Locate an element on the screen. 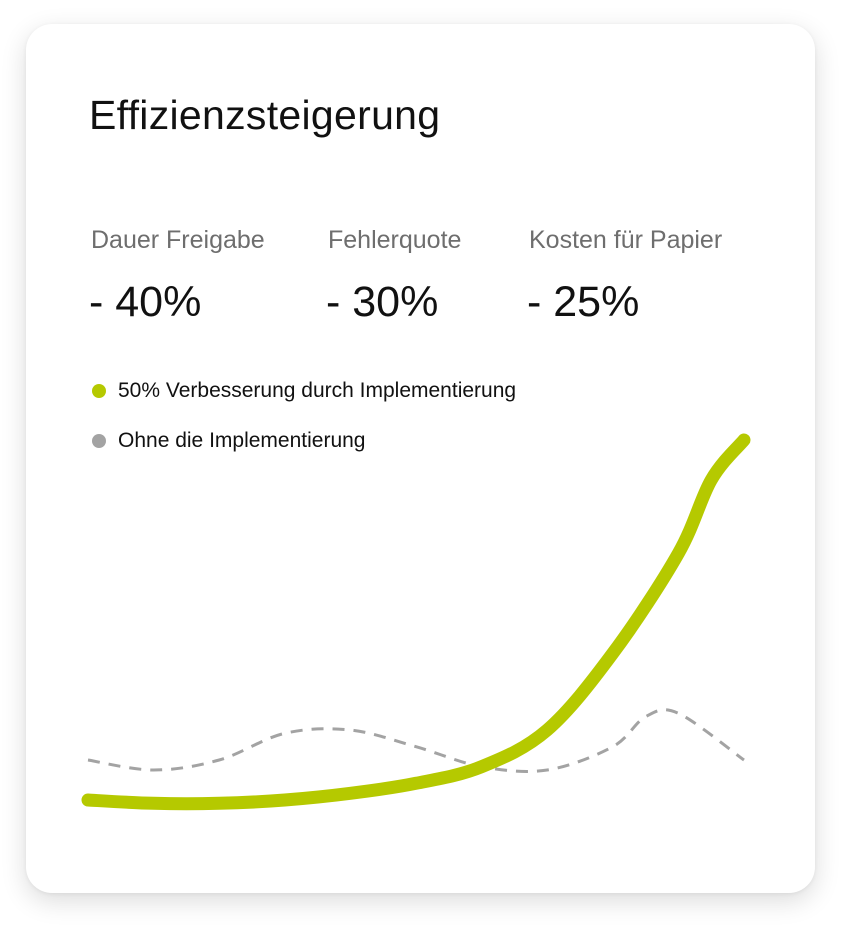 The height and width of the screenshot is (946, 842). legend-item-baseline: Ohne die Implementierung is located at coordinates (228, 441).